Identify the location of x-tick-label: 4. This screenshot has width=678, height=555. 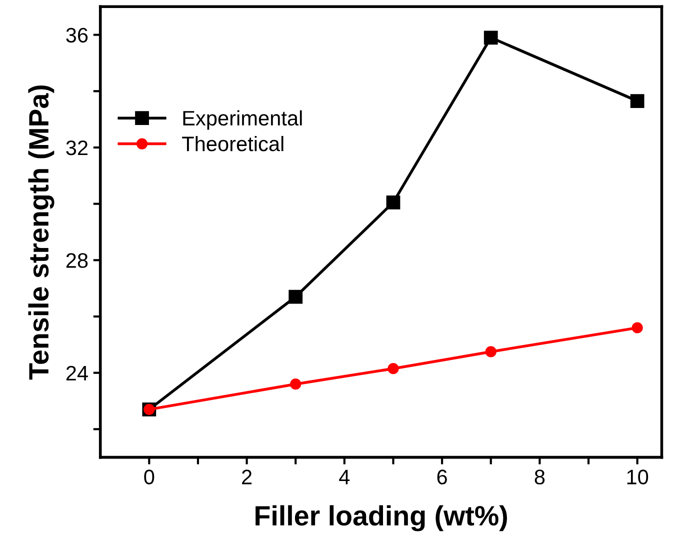
(344, 477).